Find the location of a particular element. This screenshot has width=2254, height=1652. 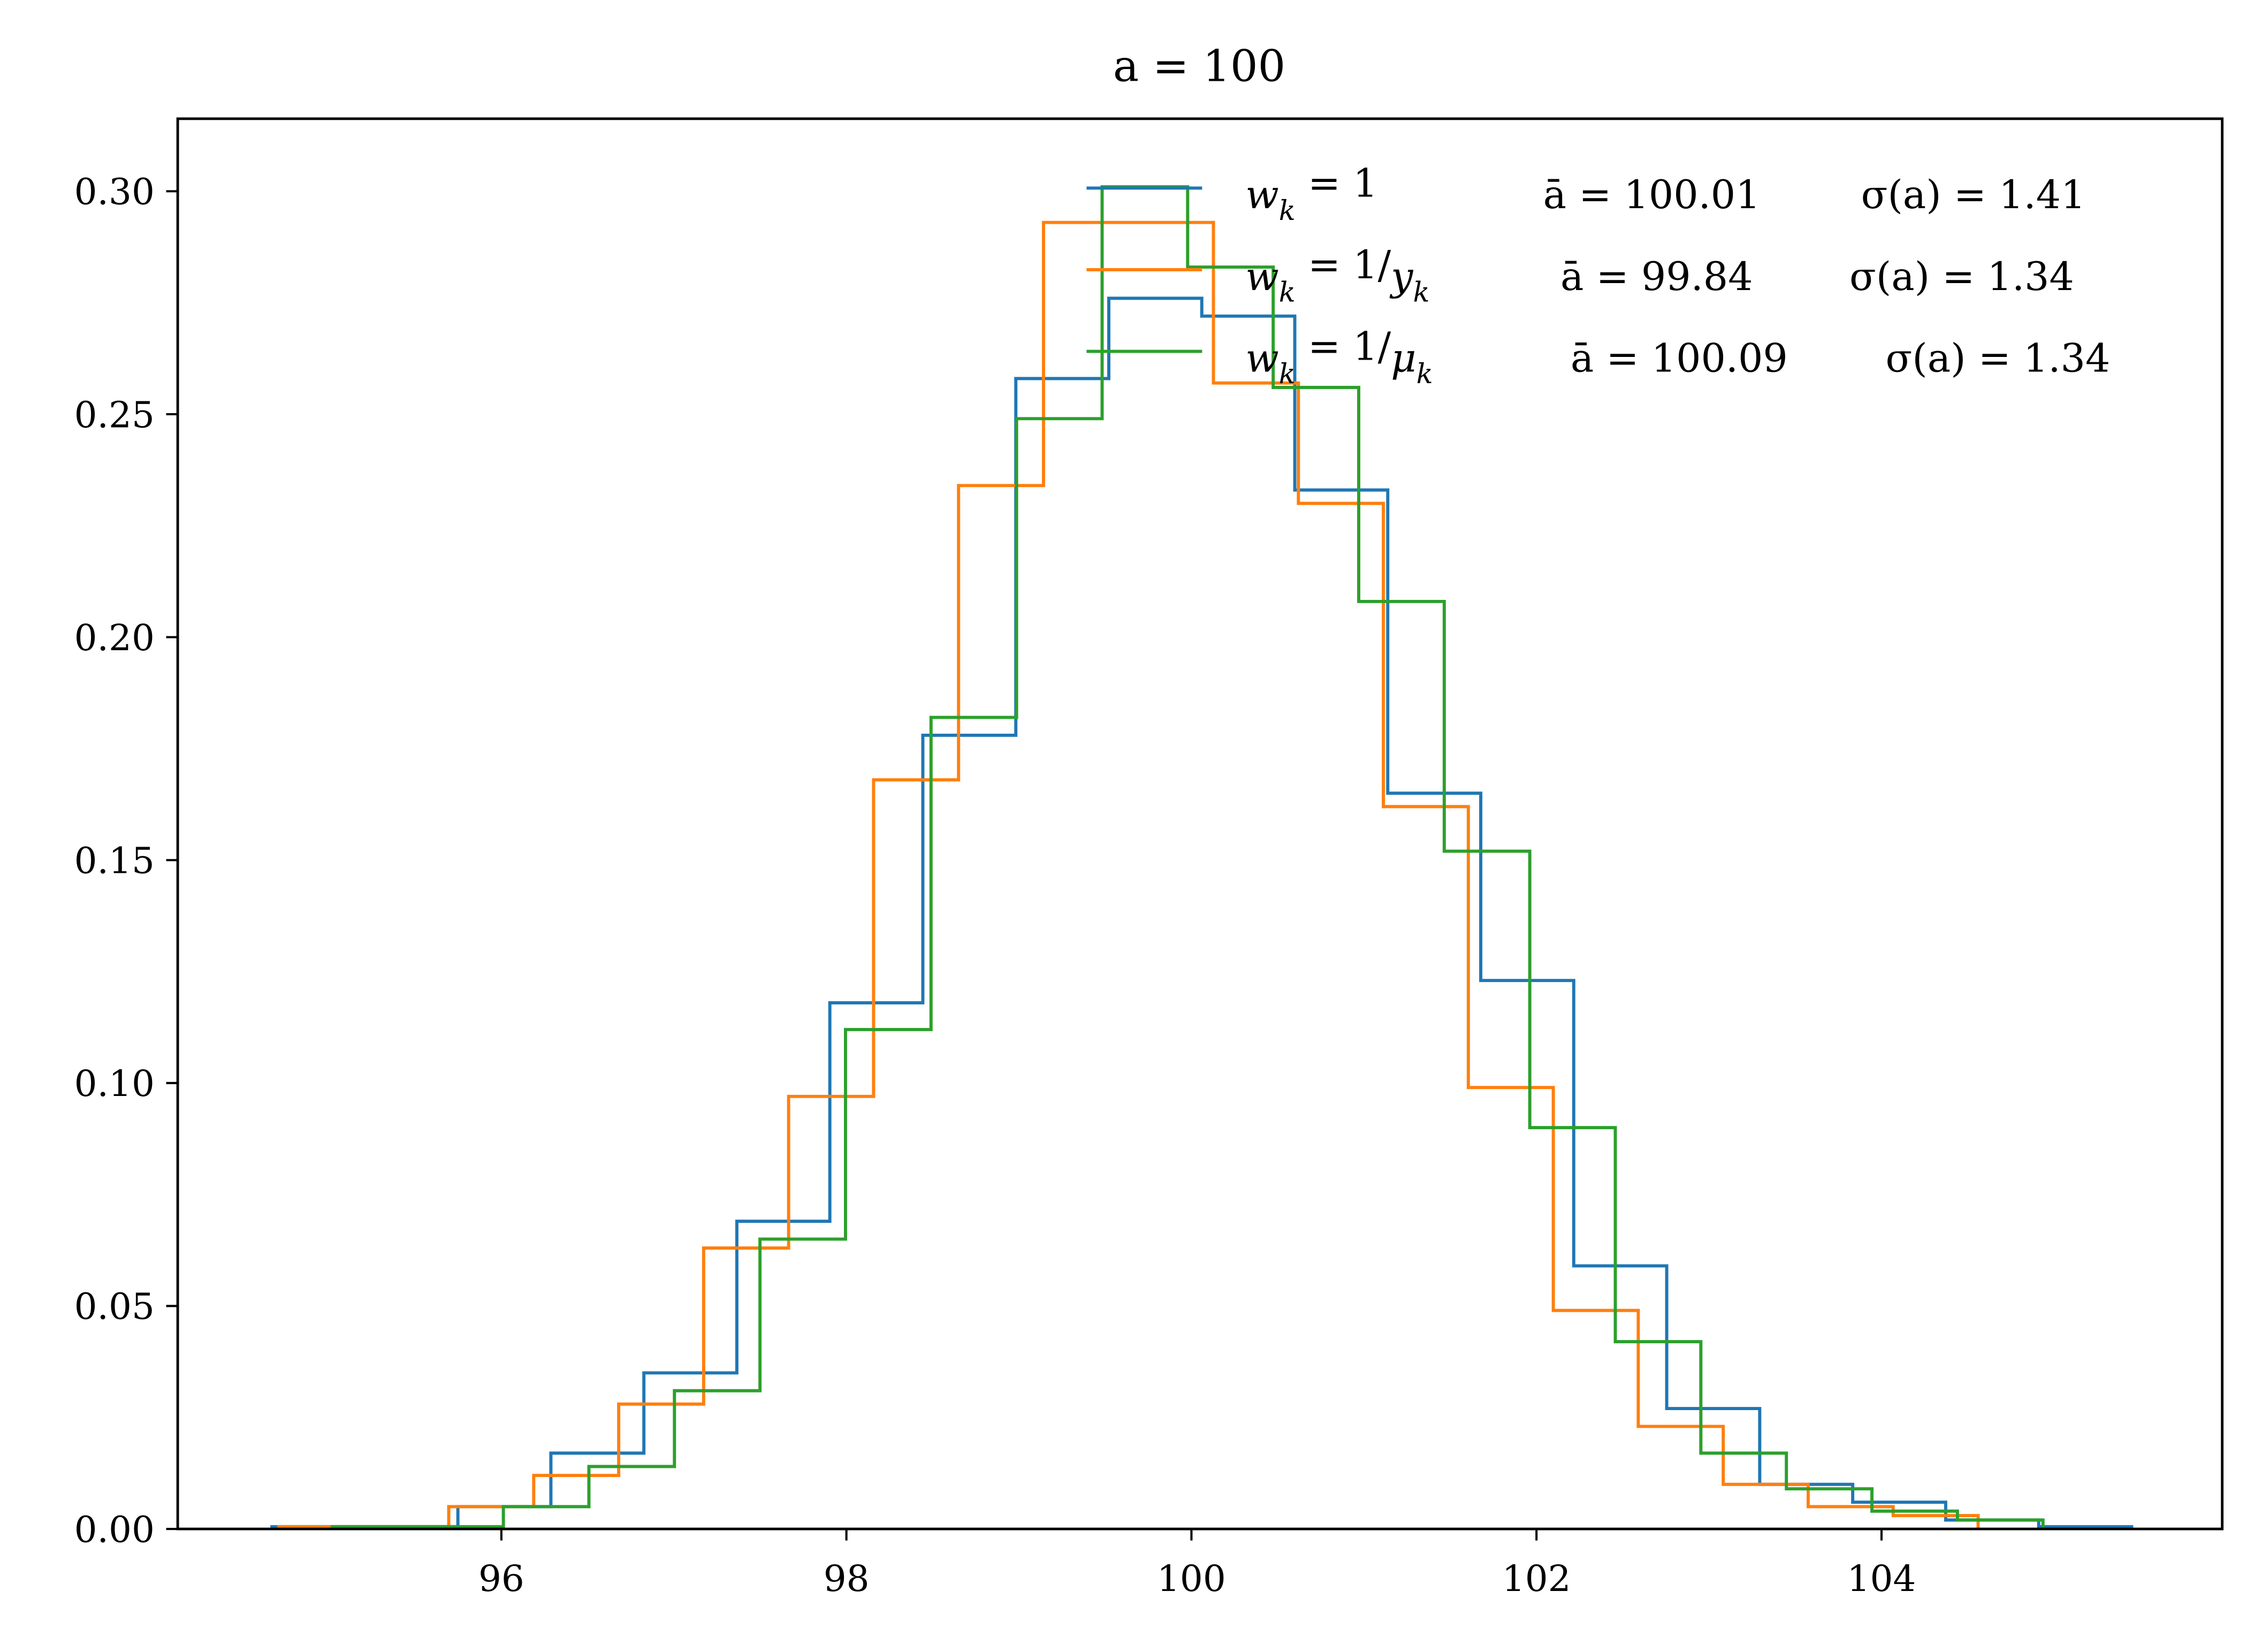

y-axis: 0.00 0.05 0.10 0.15 0.20 0.25 0.30 is located at coordinates (126, 860).